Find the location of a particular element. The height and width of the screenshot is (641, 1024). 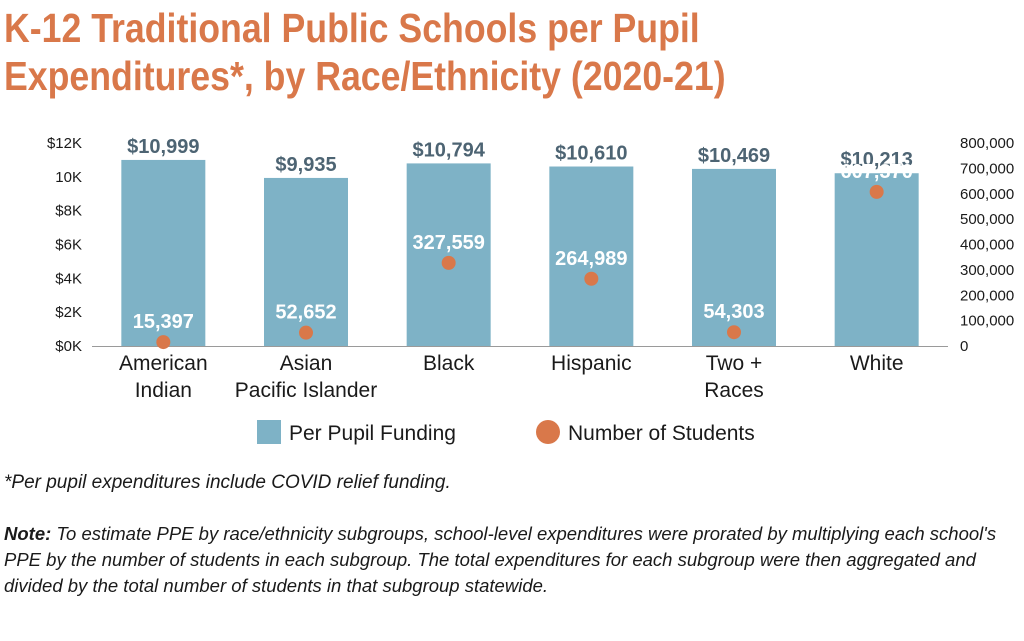

left-axis-tick-label: $6K is located at coordinates (68, 245).